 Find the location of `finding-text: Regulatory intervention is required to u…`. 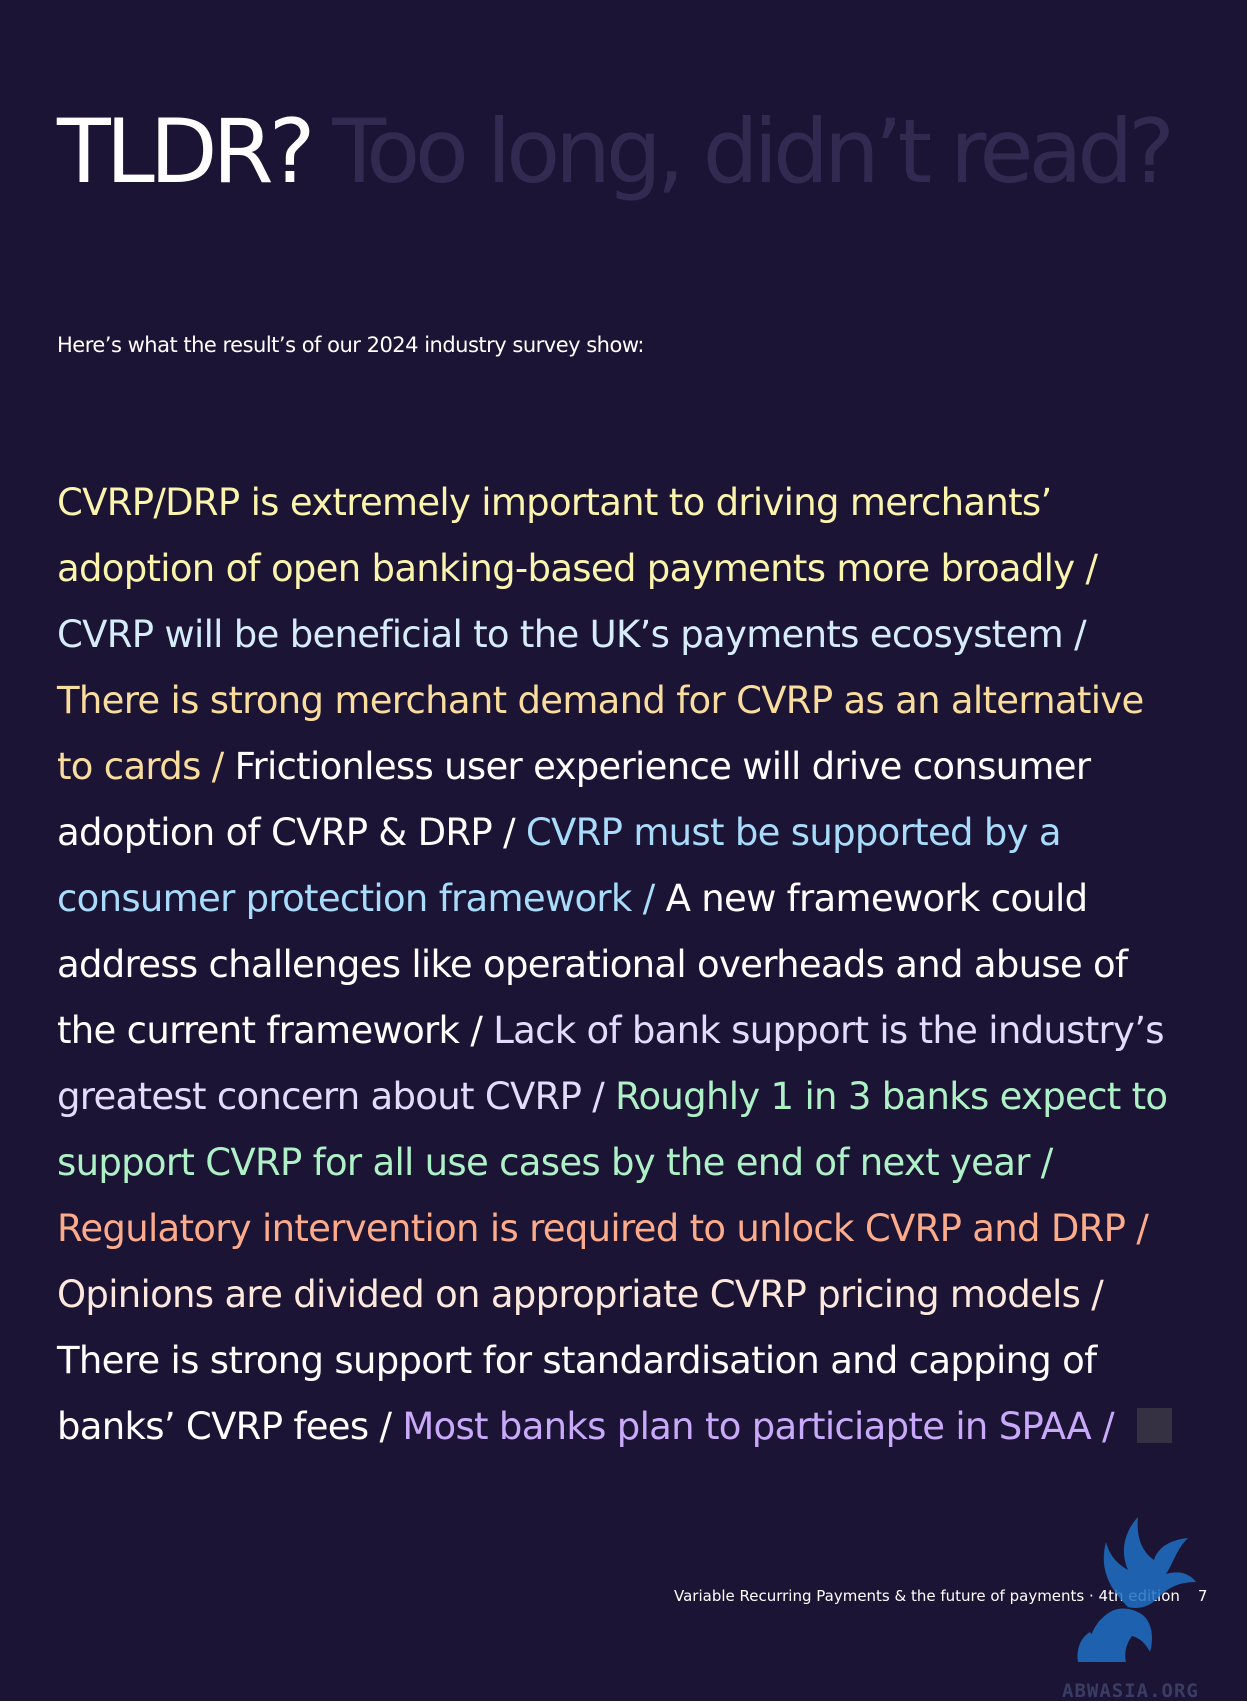

finding-text: Regulatory intervention is required to u… is located at coordinates (591, 1228).